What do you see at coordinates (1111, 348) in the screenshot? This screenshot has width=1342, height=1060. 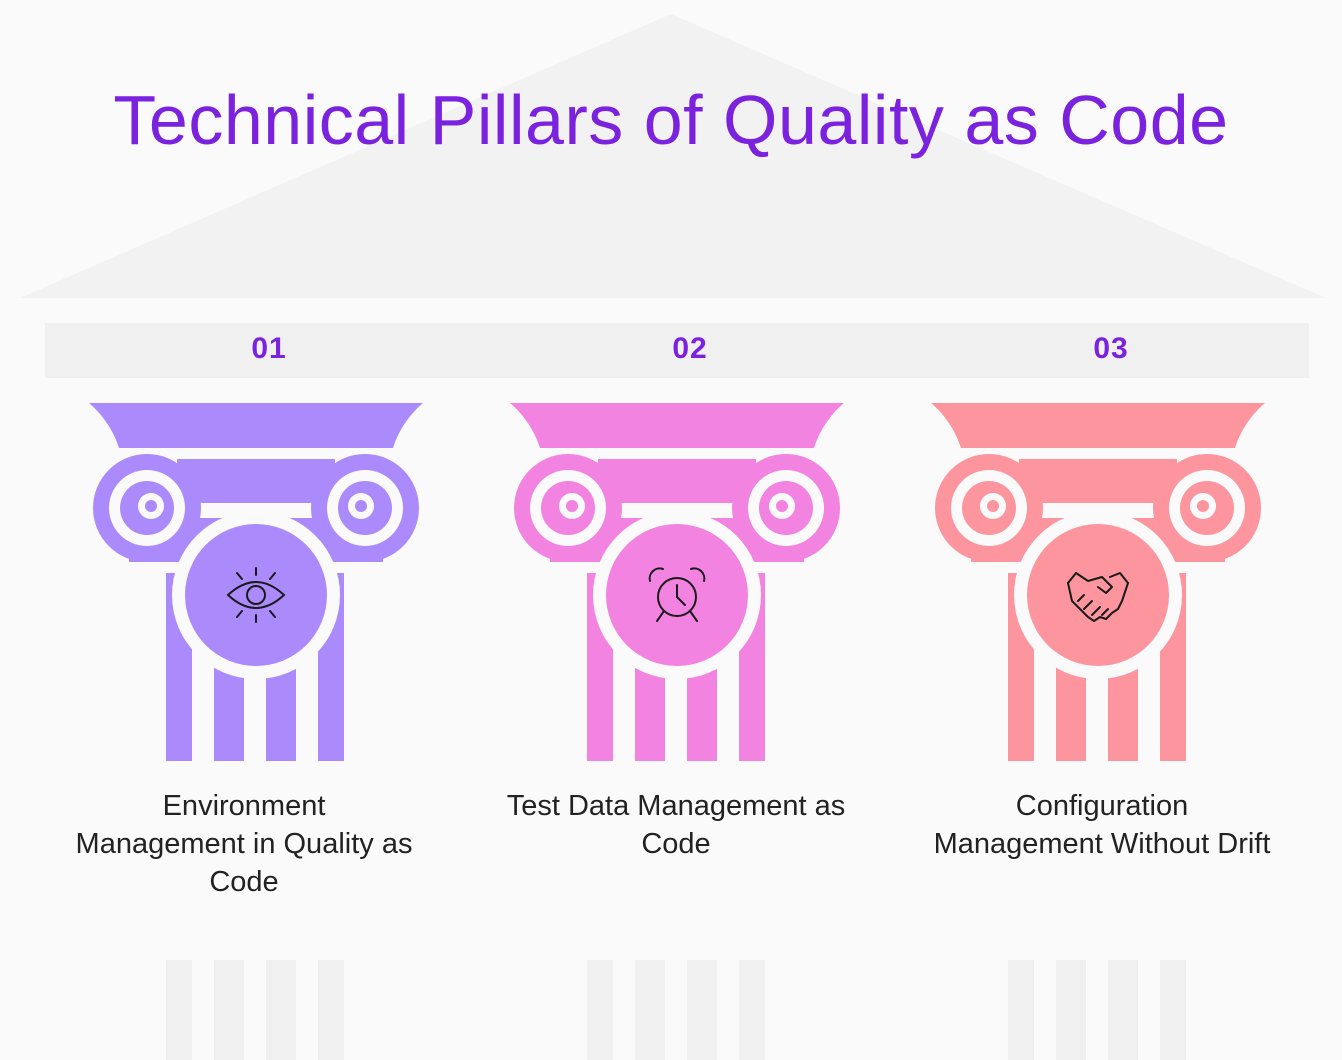 I see `pillar-number-3: 03` at bounding box center [1111, 348].